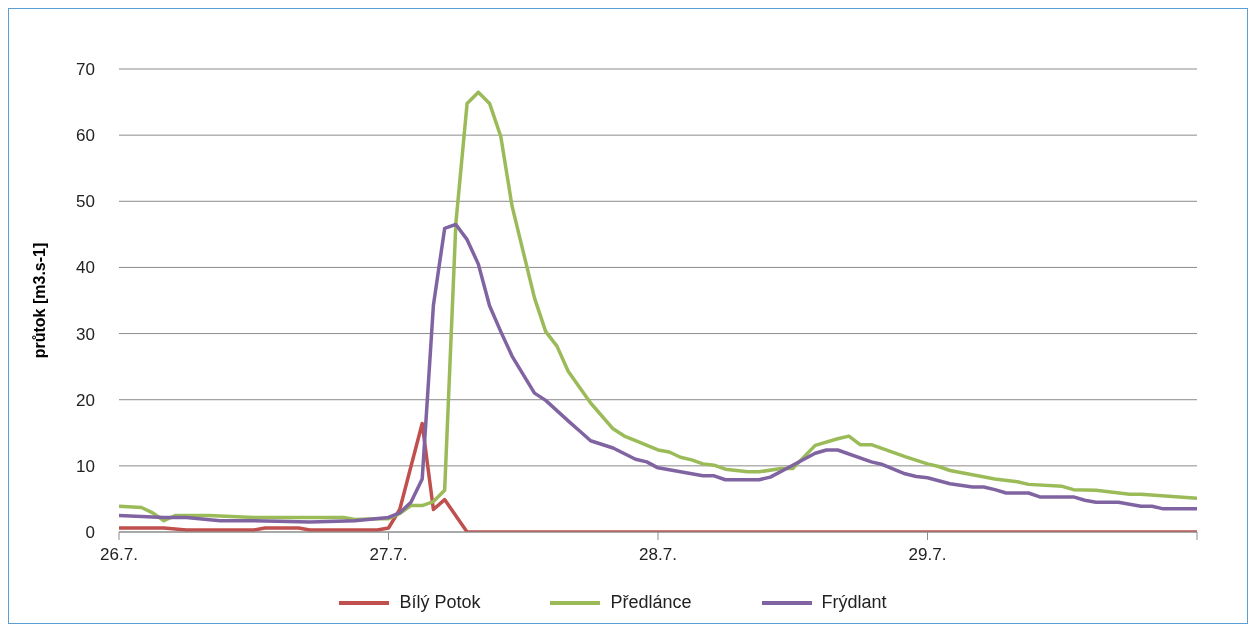 This screenshot has width=1257, height=633. What do you see at coordinates (927, 555) in the screenshot?
I see `x-tick-label: 29.7.` at bounding box center [927, 555].